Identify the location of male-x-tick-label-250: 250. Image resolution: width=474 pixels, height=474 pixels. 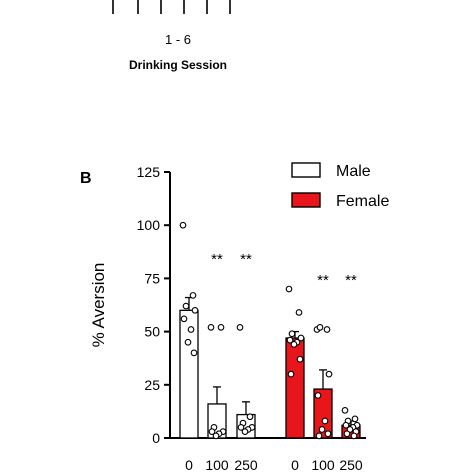
(246, 465).